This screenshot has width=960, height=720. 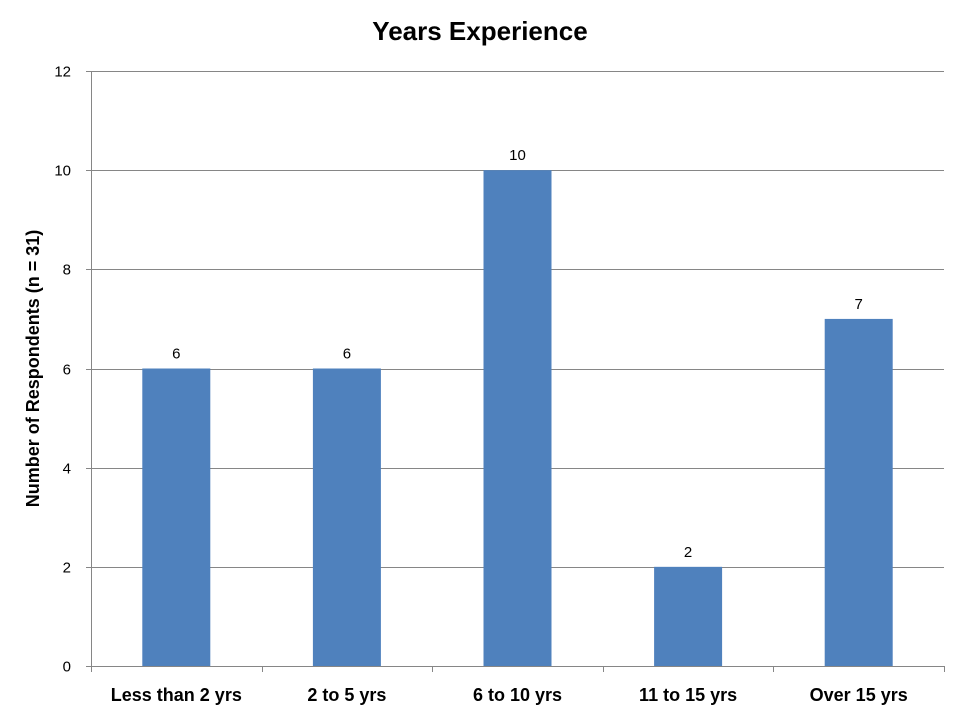 What do you see at coordinates (176, 695) in the screenshot?
I see `x-tick-label: Less than 2 yrs` at bounding box center [176, 695].